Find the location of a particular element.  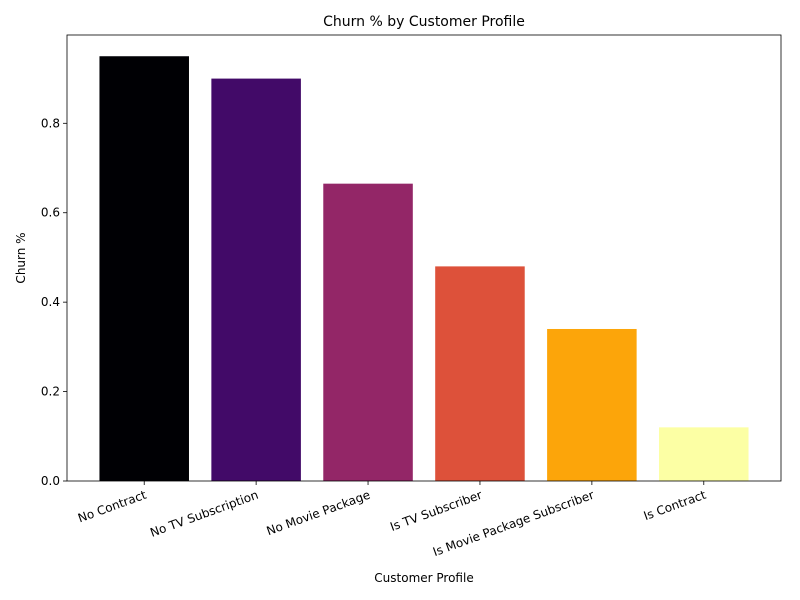

y-tick-label: 0.4 is located at coordinates (50, 302).